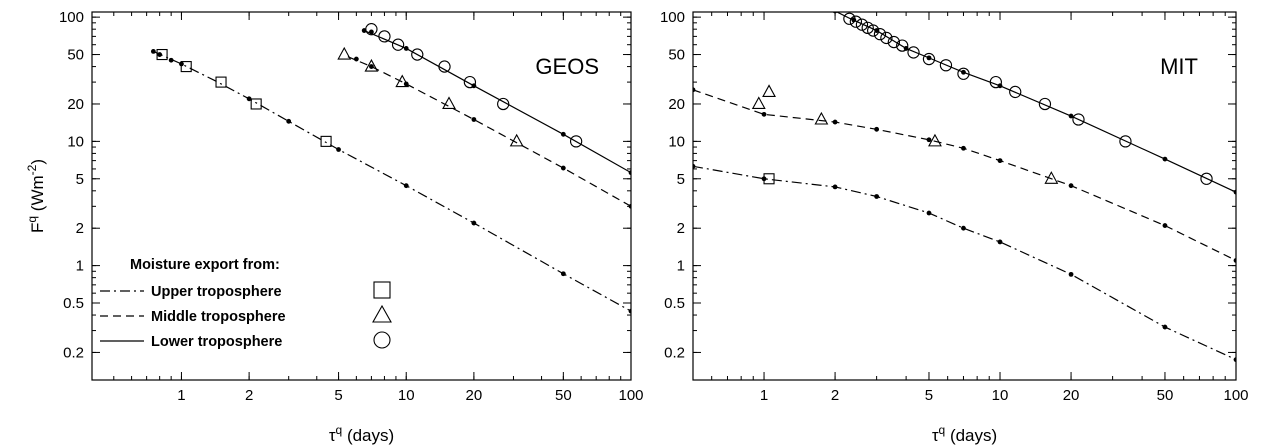  What do you see at coordinates (929, 395) in the screenshot?
I see `x-tick-label: 5` at bounding box center [929, 395].